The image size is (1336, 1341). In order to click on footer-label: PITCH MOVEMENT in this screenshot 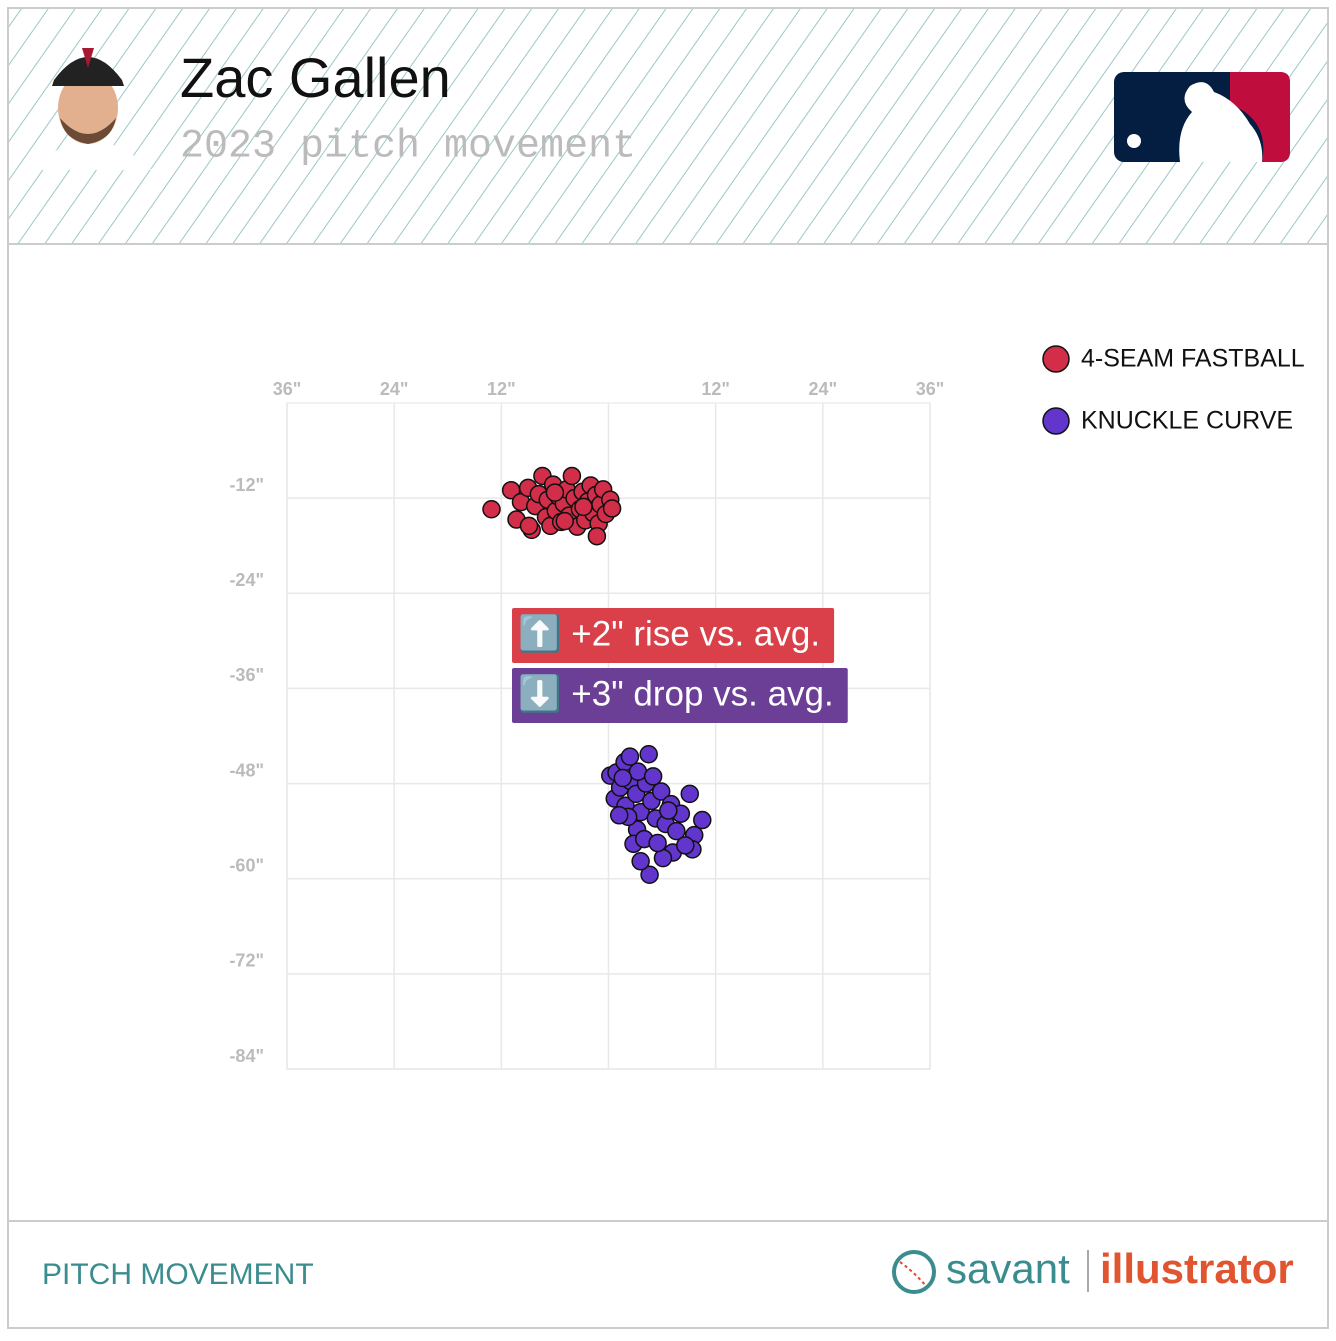, I will do `click(178, 1274)`.